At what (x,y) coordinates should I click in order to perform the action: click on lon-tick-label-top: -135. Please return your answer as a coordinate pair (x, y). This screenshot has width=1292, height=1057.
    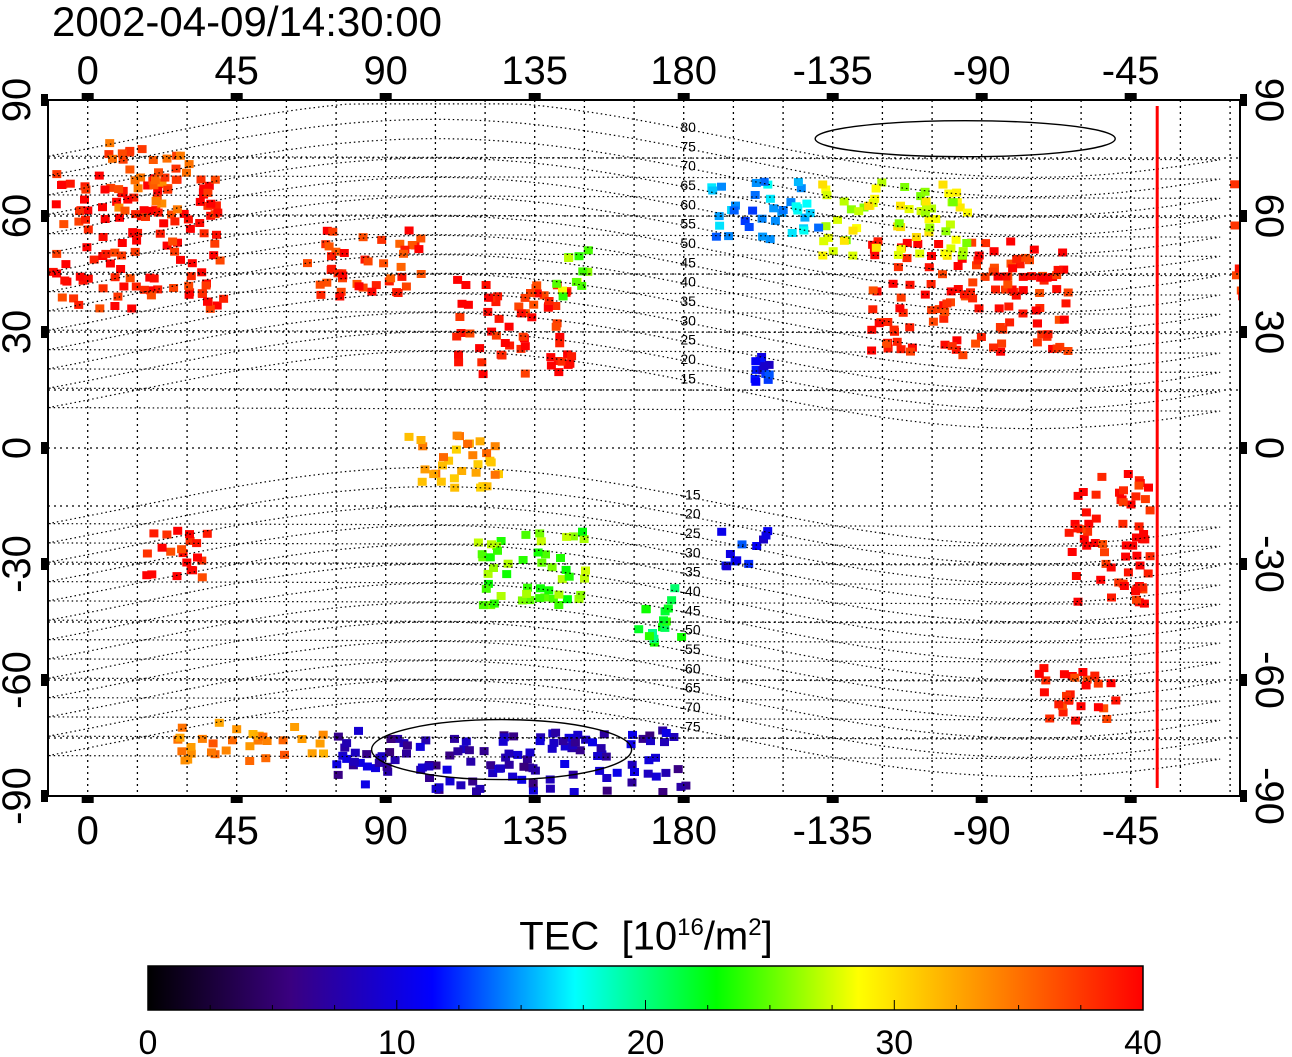
    Looking at the image, I should click on (833, 71).